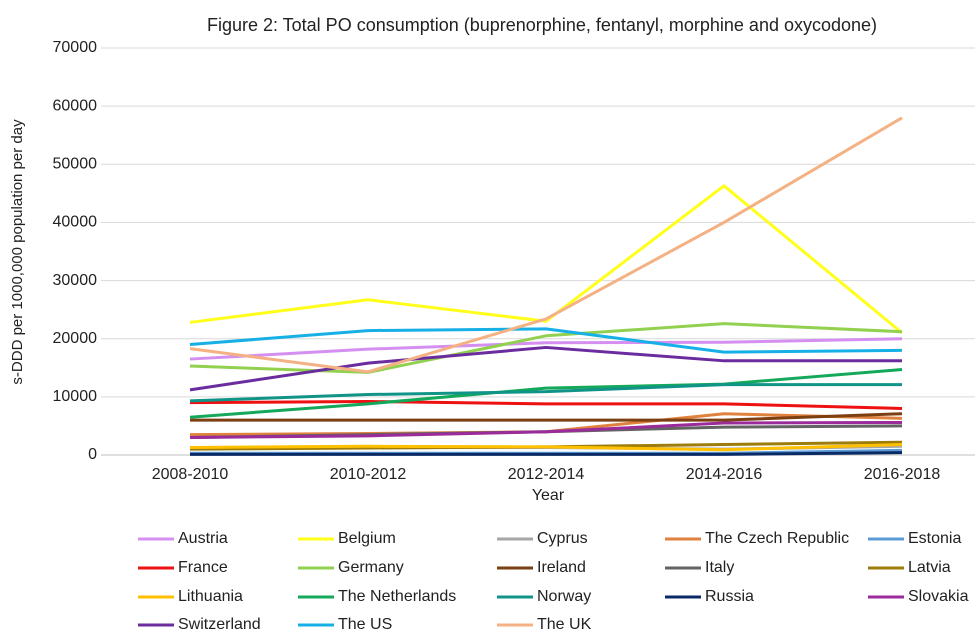  Describe the element at coordinates (548, 495) in the screenshot. I see `x-axis-label: Year` at that location.